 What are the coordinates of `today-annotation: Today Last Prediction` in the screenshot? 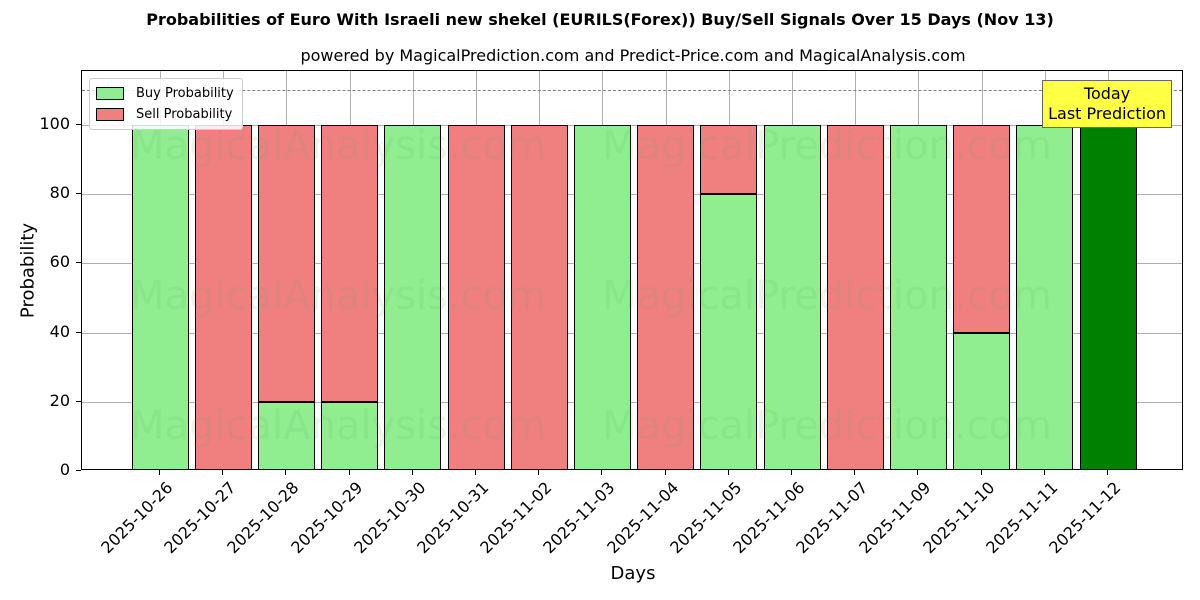 It's located at (1107, 104).